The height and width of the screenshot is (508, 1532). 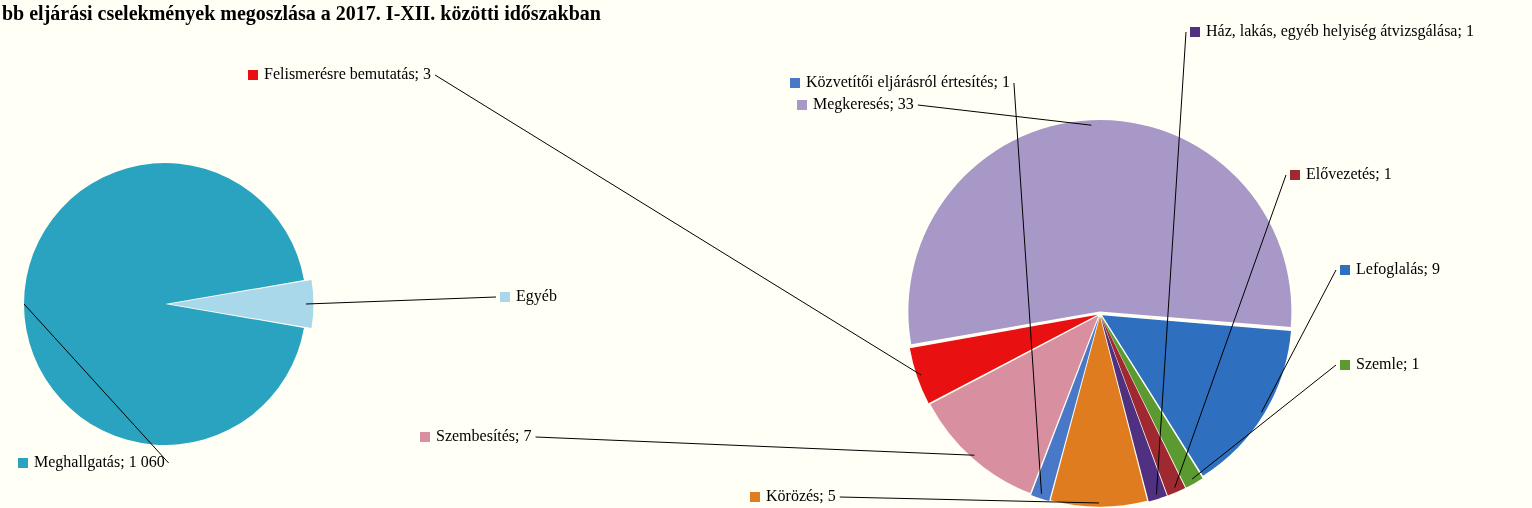 What do you see at coordinates (1349, 174) in the screenshot?
I see `legend-label: Elővezetés; 1` at bounding box center [1349, 174].